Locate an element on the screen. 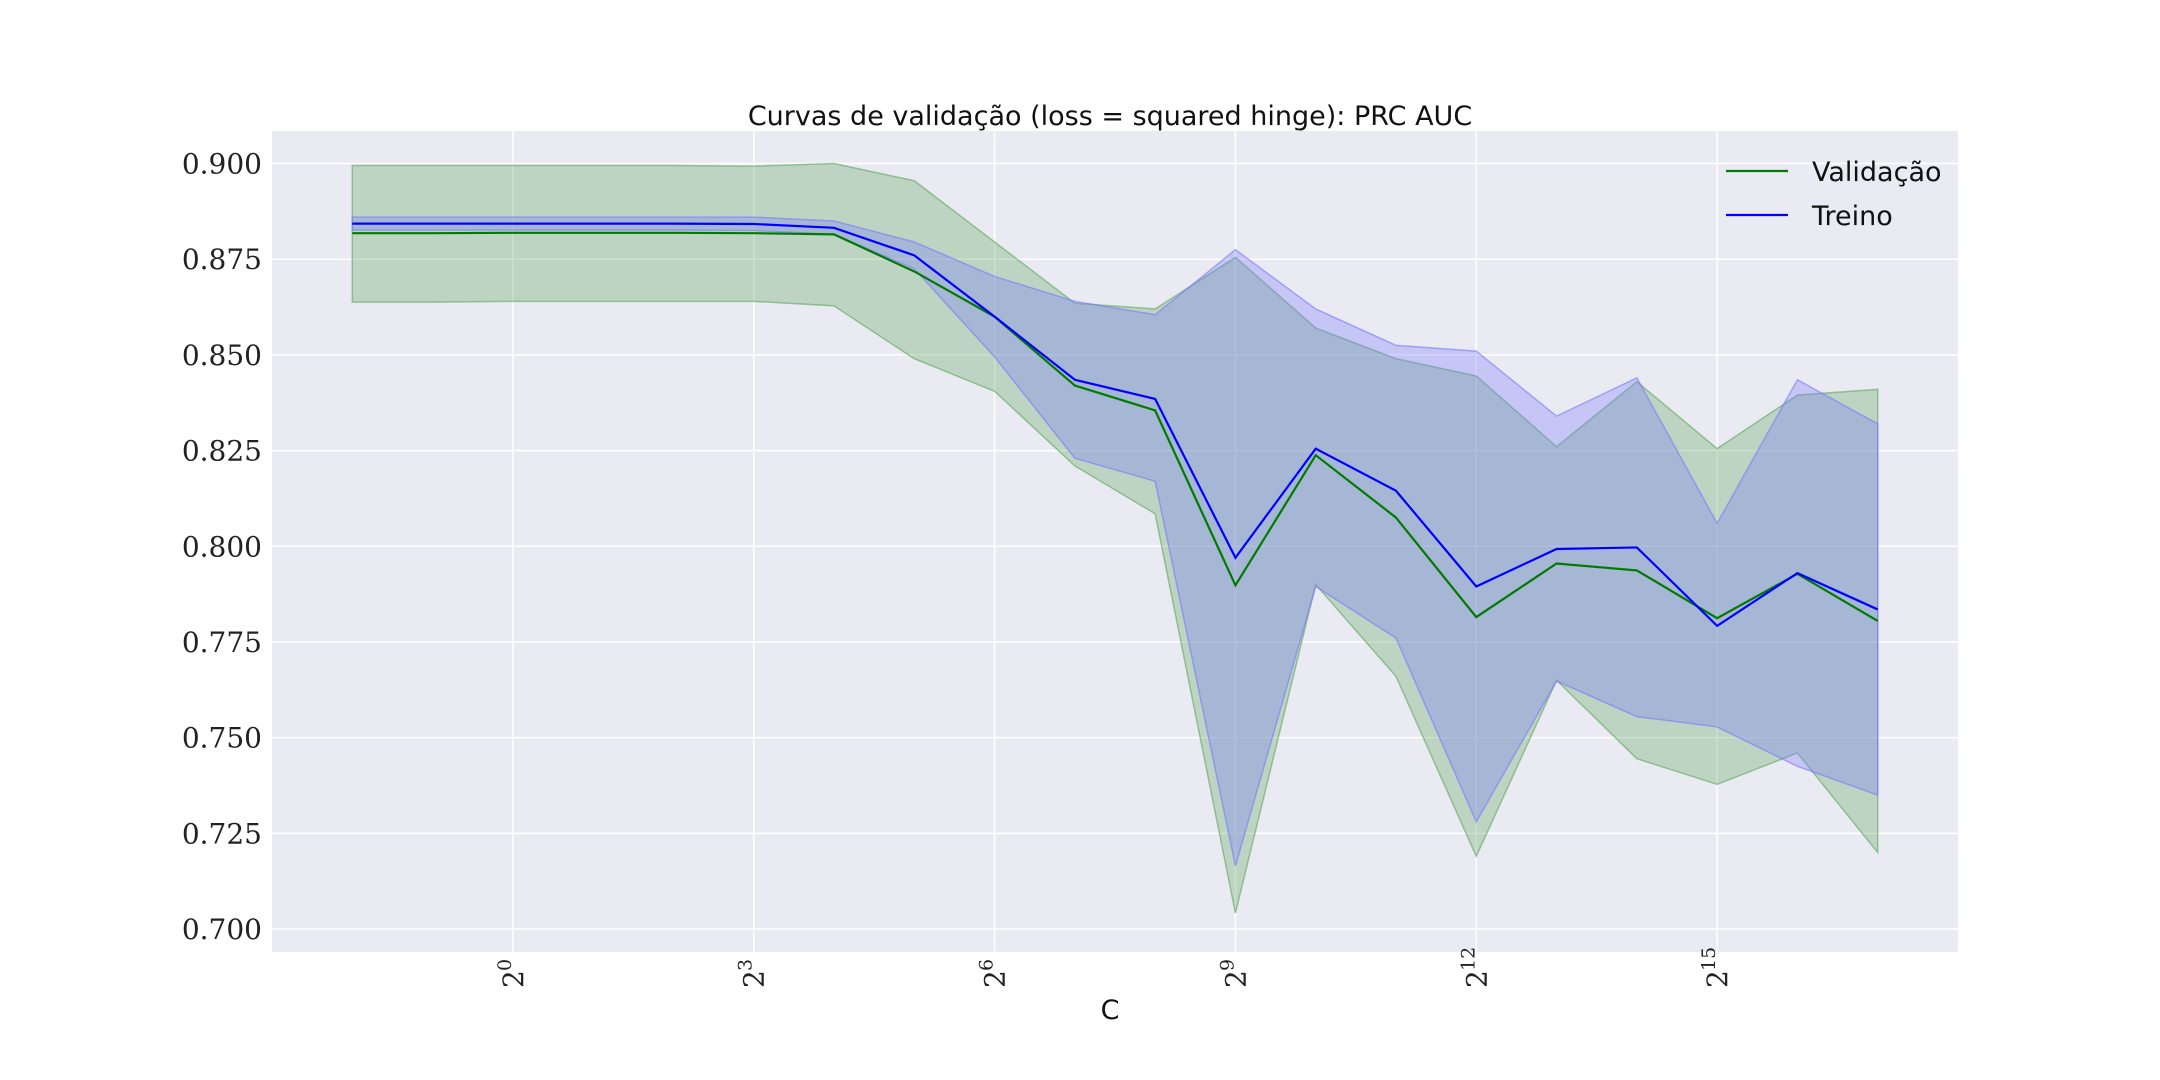 The height and width of the screenshot is (1080, 2160). y-tick-label: 0.800 is located at coordinates (222, 546).